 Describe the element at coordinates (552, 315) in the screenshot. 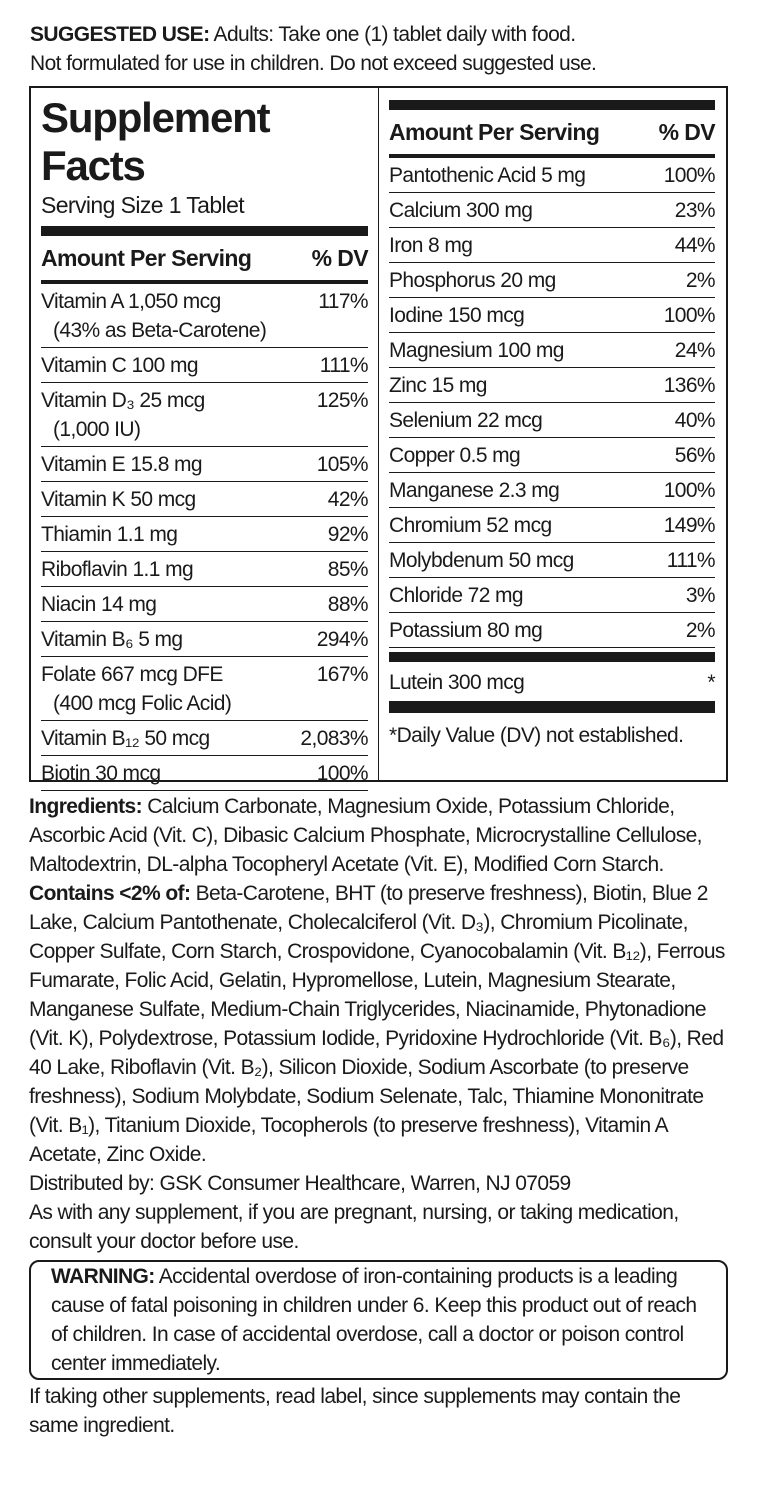

I see `nutrient-row: Iodine 150 mcg 100%` at that location.